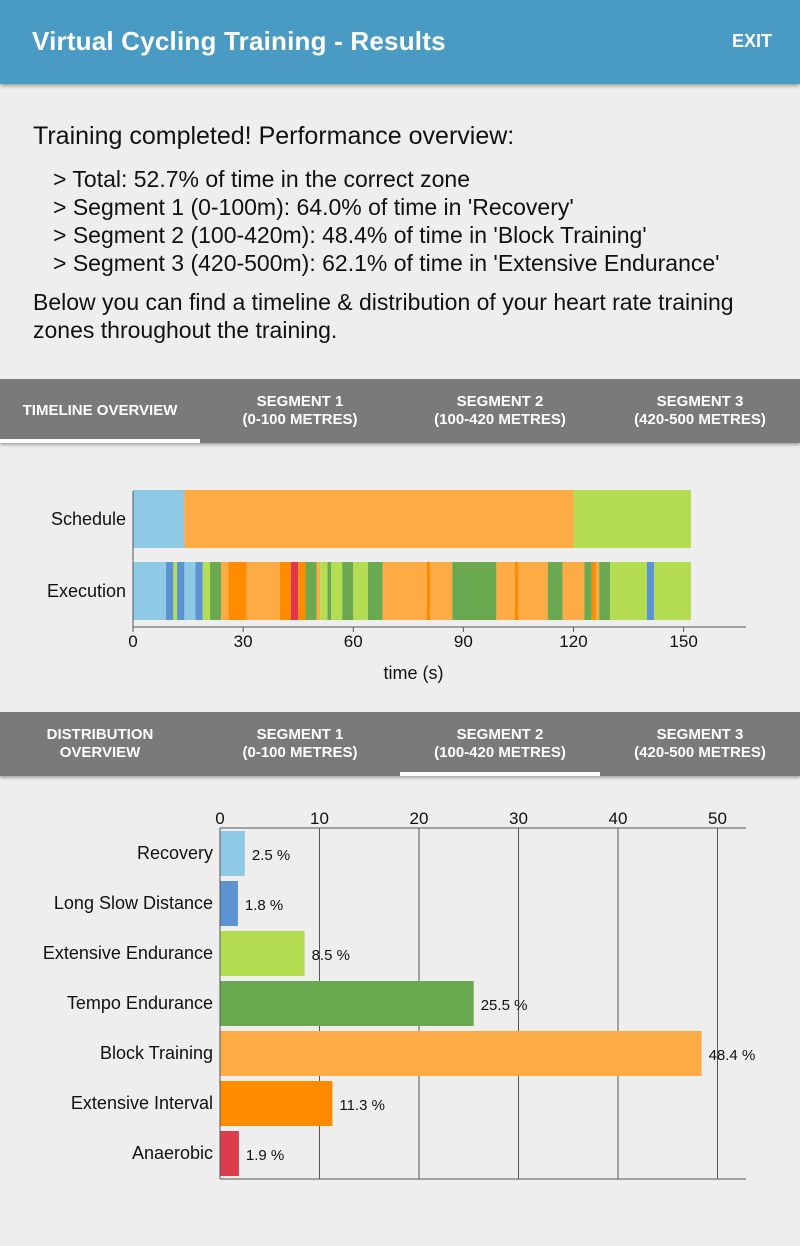 This screenshot has height=1246, width=800. I want to click on distribution-value-label: 1.9 %, so click(265, 1155).